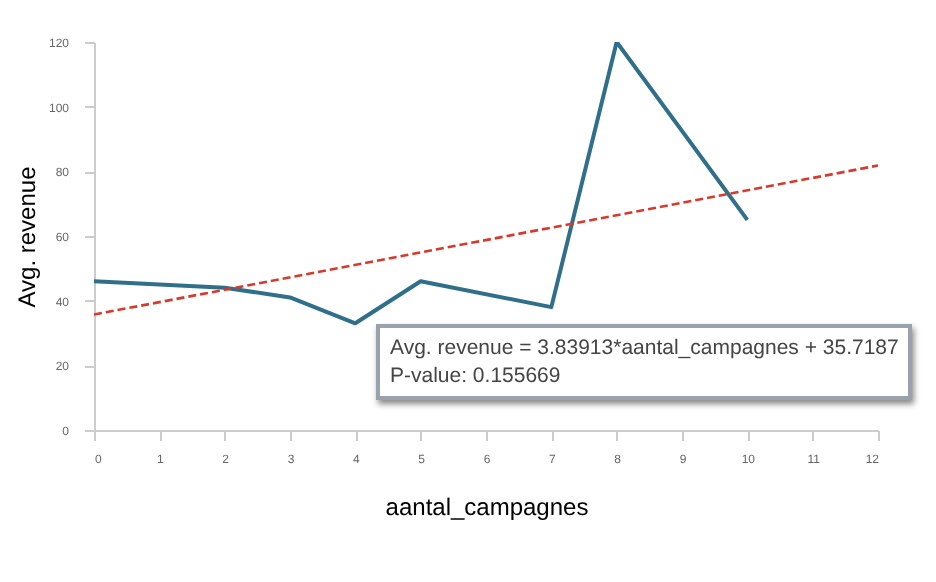 This screenshot has width=936, height=582. I want to click on y-axis-title: Avg. revenue, so click(26, 236).